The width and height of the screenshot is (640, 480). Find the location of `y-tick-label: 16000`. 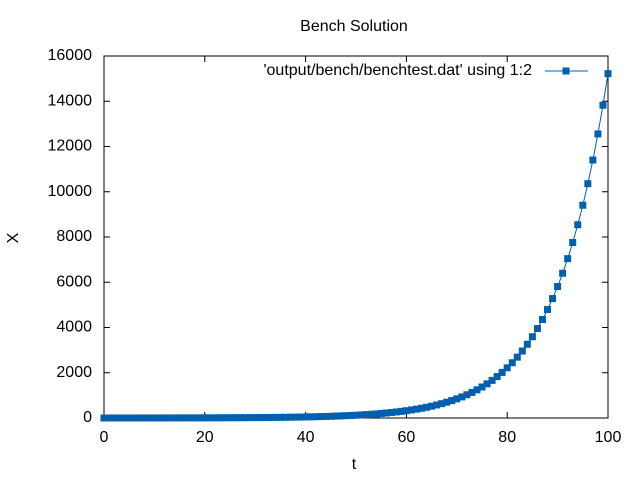

y-tick-label: 16000 is located at coordinates (70, 55).